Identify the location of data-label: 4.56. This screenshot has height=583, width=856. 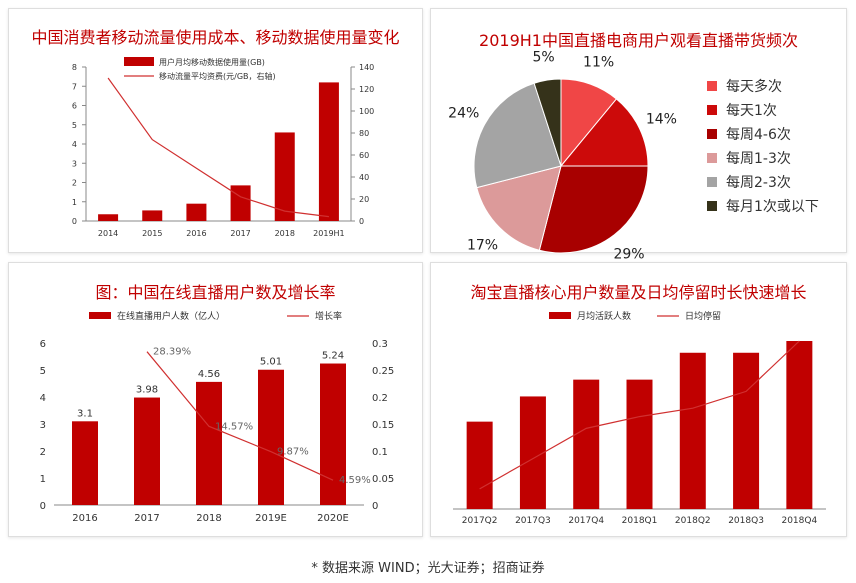
(209, 374).